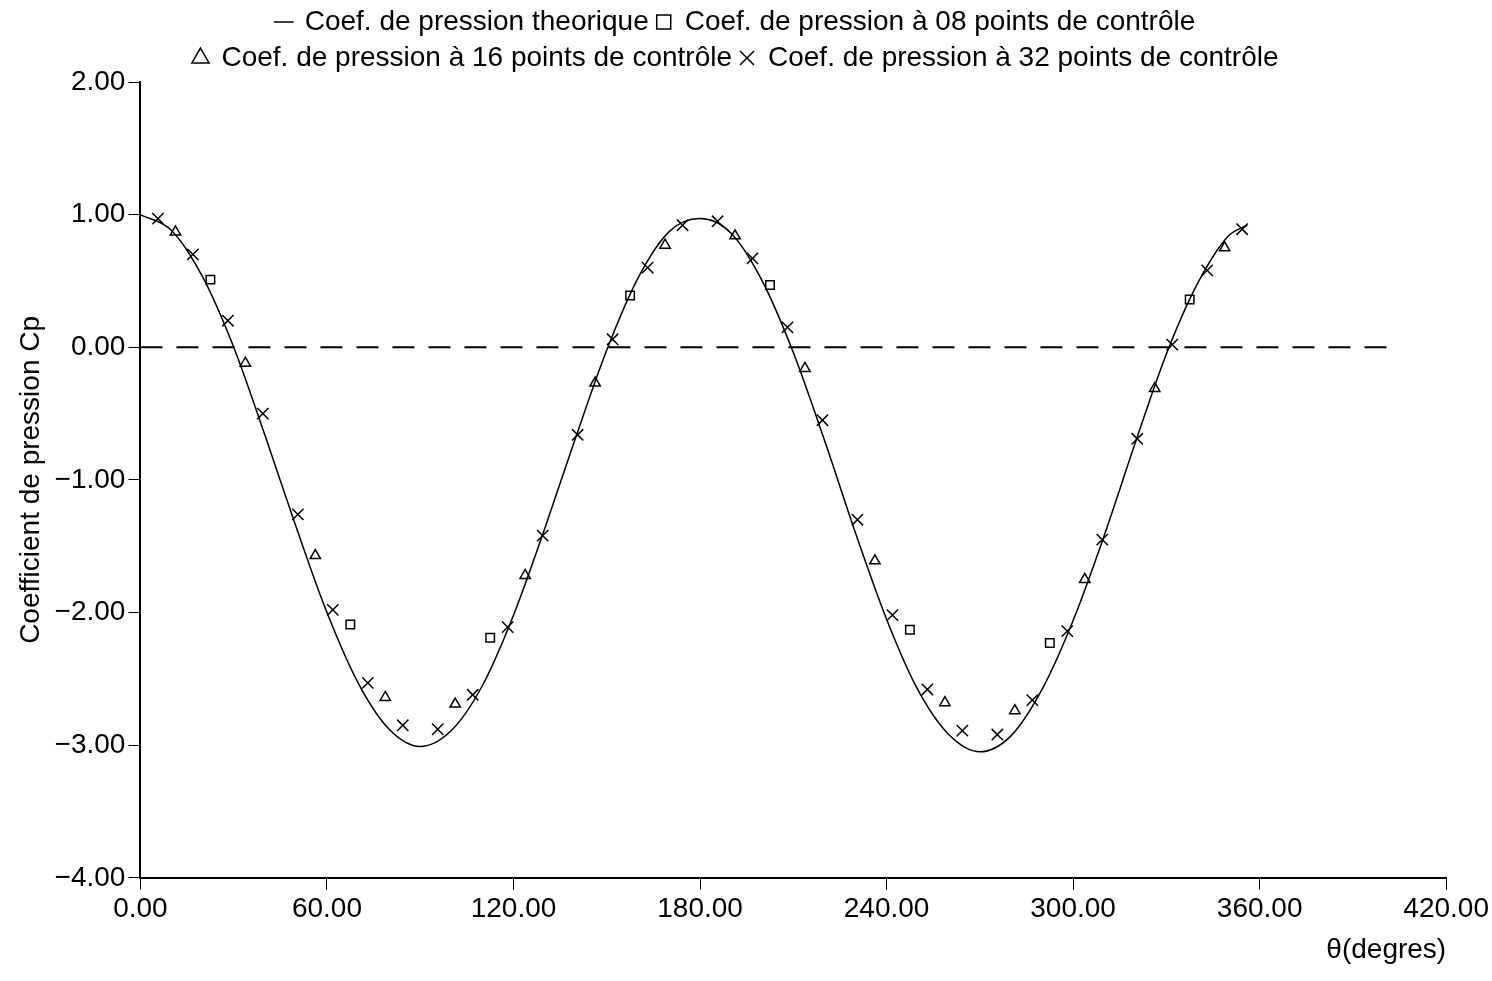 This screenshot has width=1492, height=981. I want to click on x-tick-label: 360.00, so click(1259, 908).